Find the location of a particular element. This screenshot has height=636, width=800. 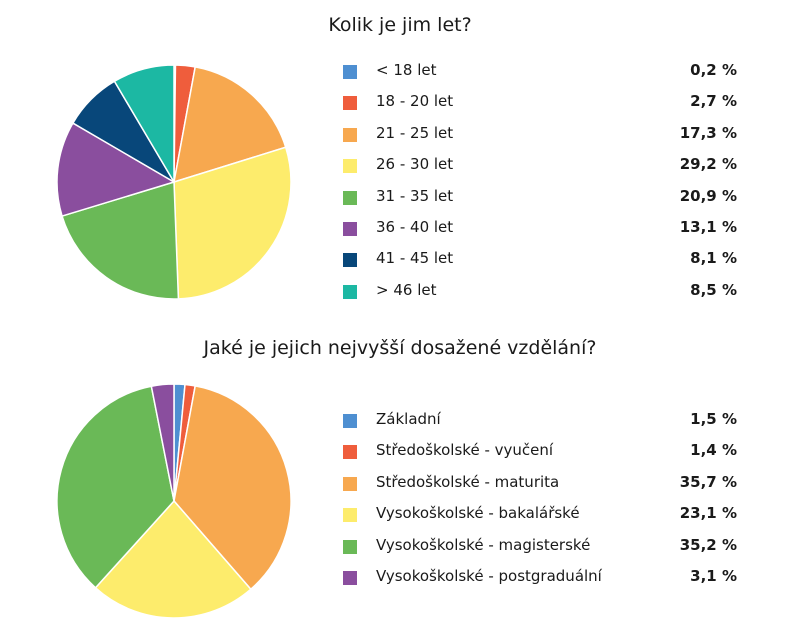

education-legend-label: Vysokoškolské - magisterské is located at coordinates (483, 544).